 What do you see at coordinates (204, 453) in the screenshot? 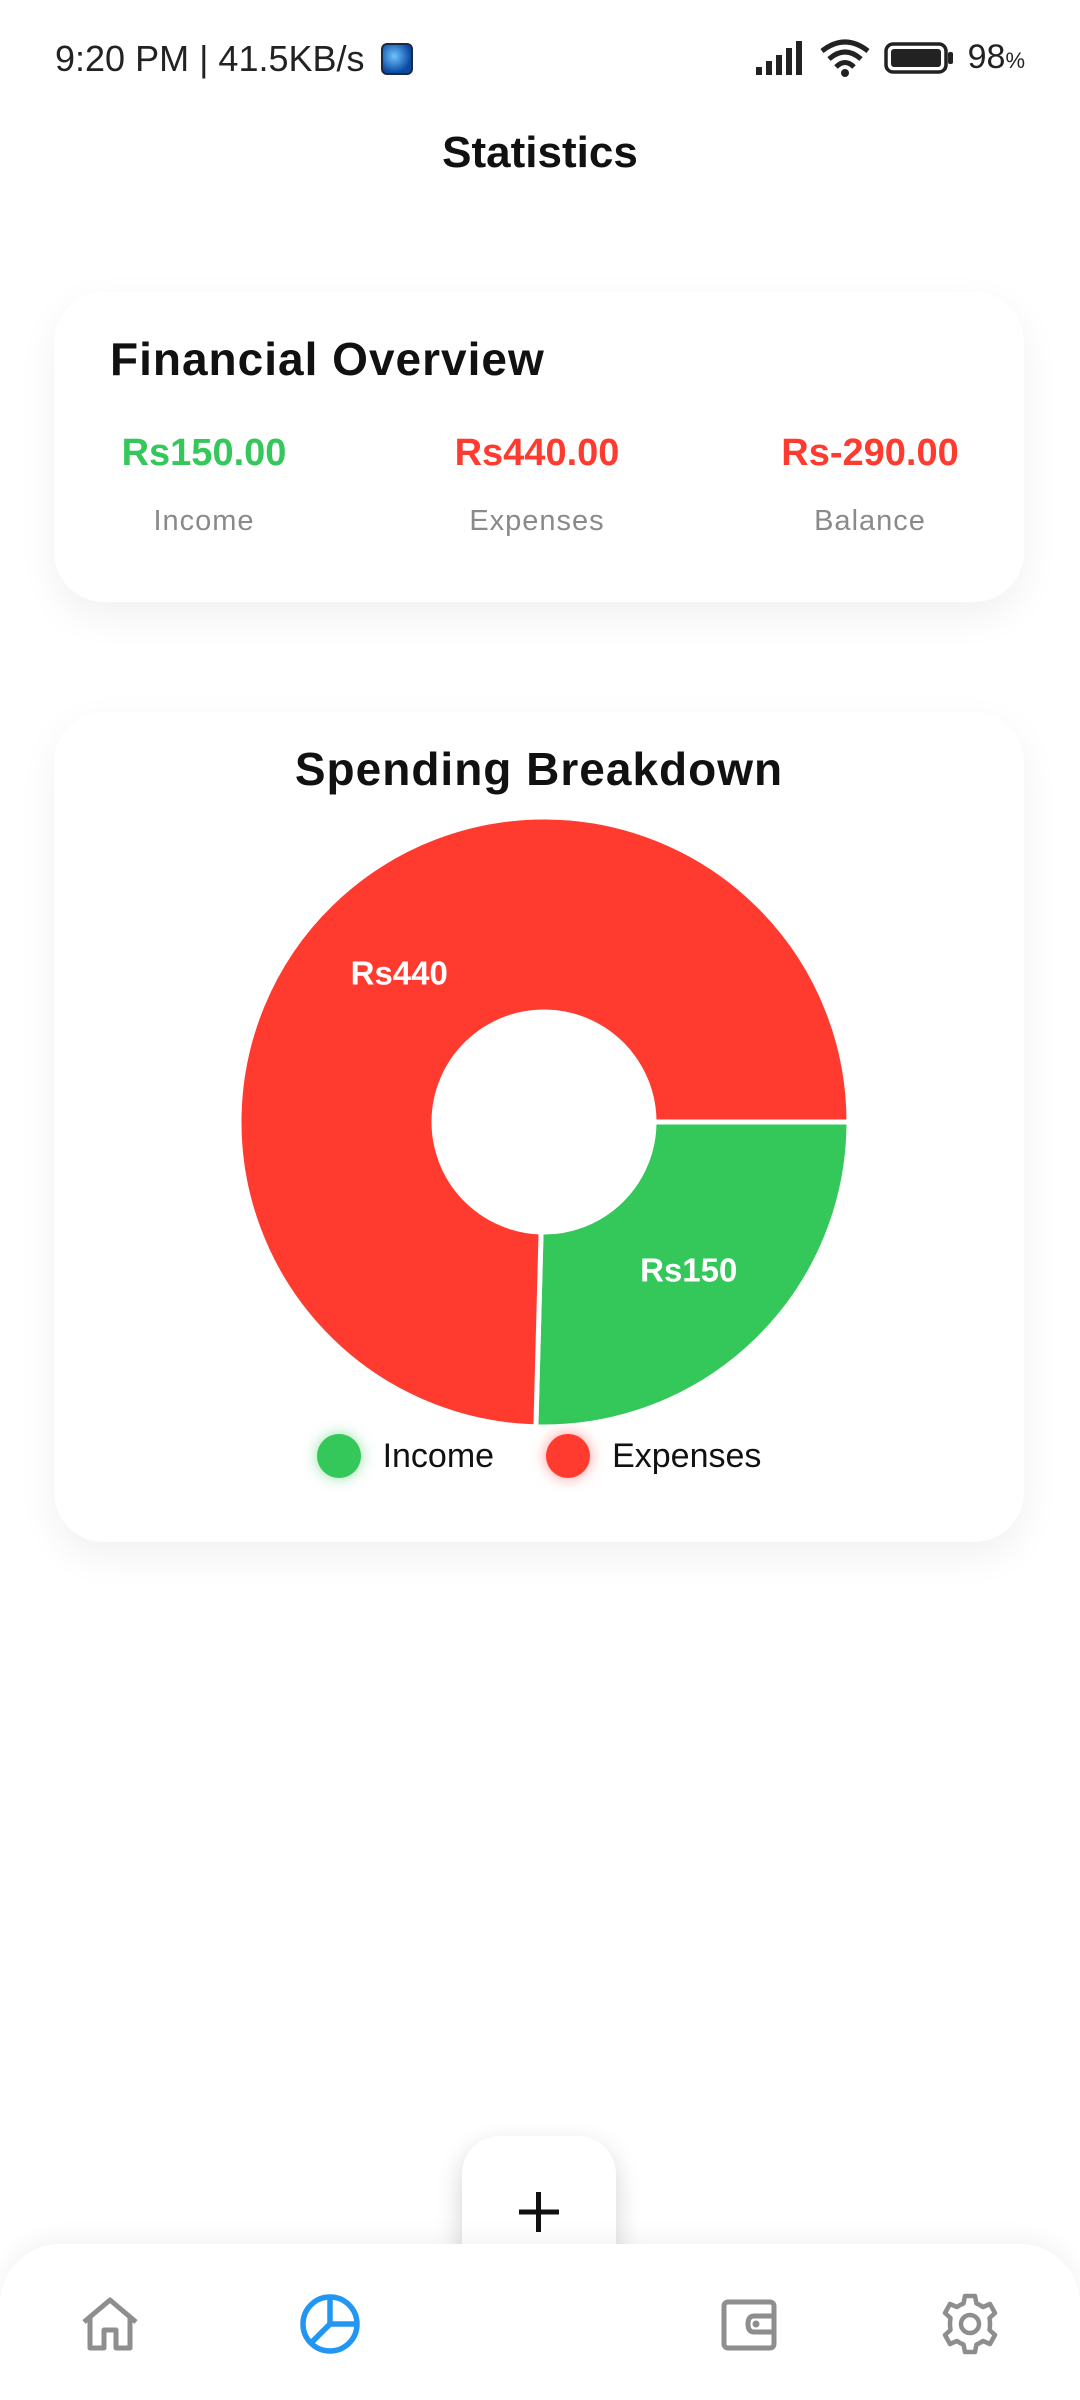
I see `income-value: Rs150.00` at bounding box center [204, 453].